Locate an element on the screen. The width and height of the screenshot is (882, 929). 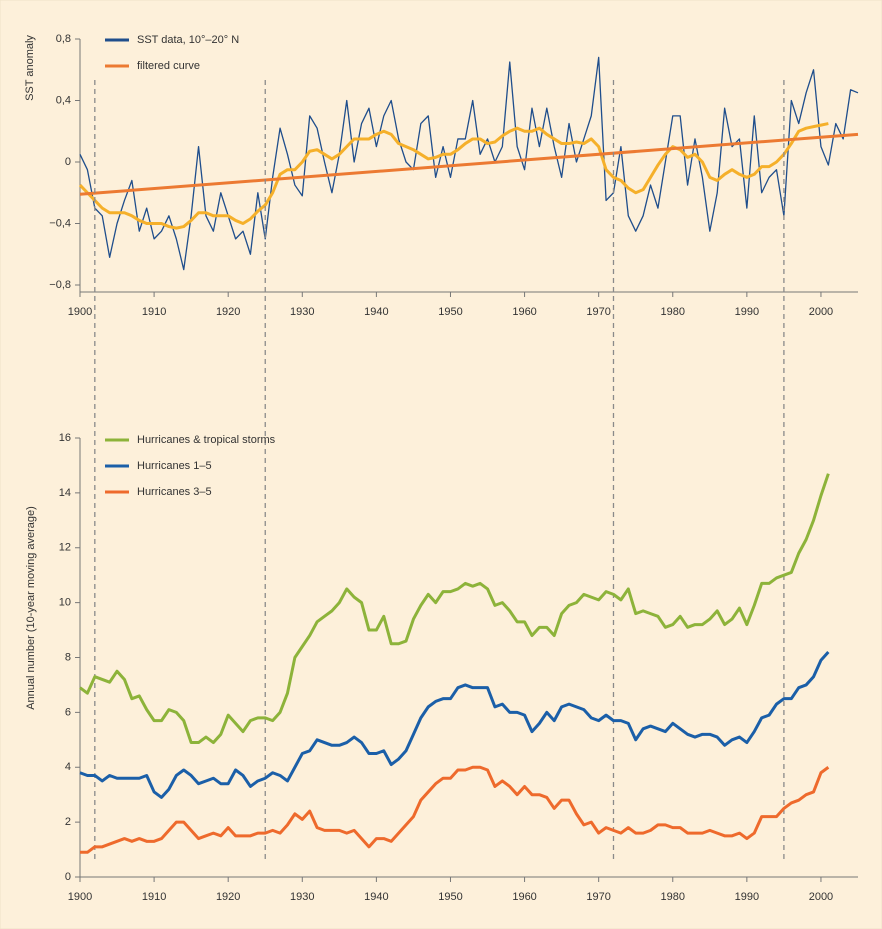
legend-label: Hurricanes & tropical storms is located at coordinates (206, 440).